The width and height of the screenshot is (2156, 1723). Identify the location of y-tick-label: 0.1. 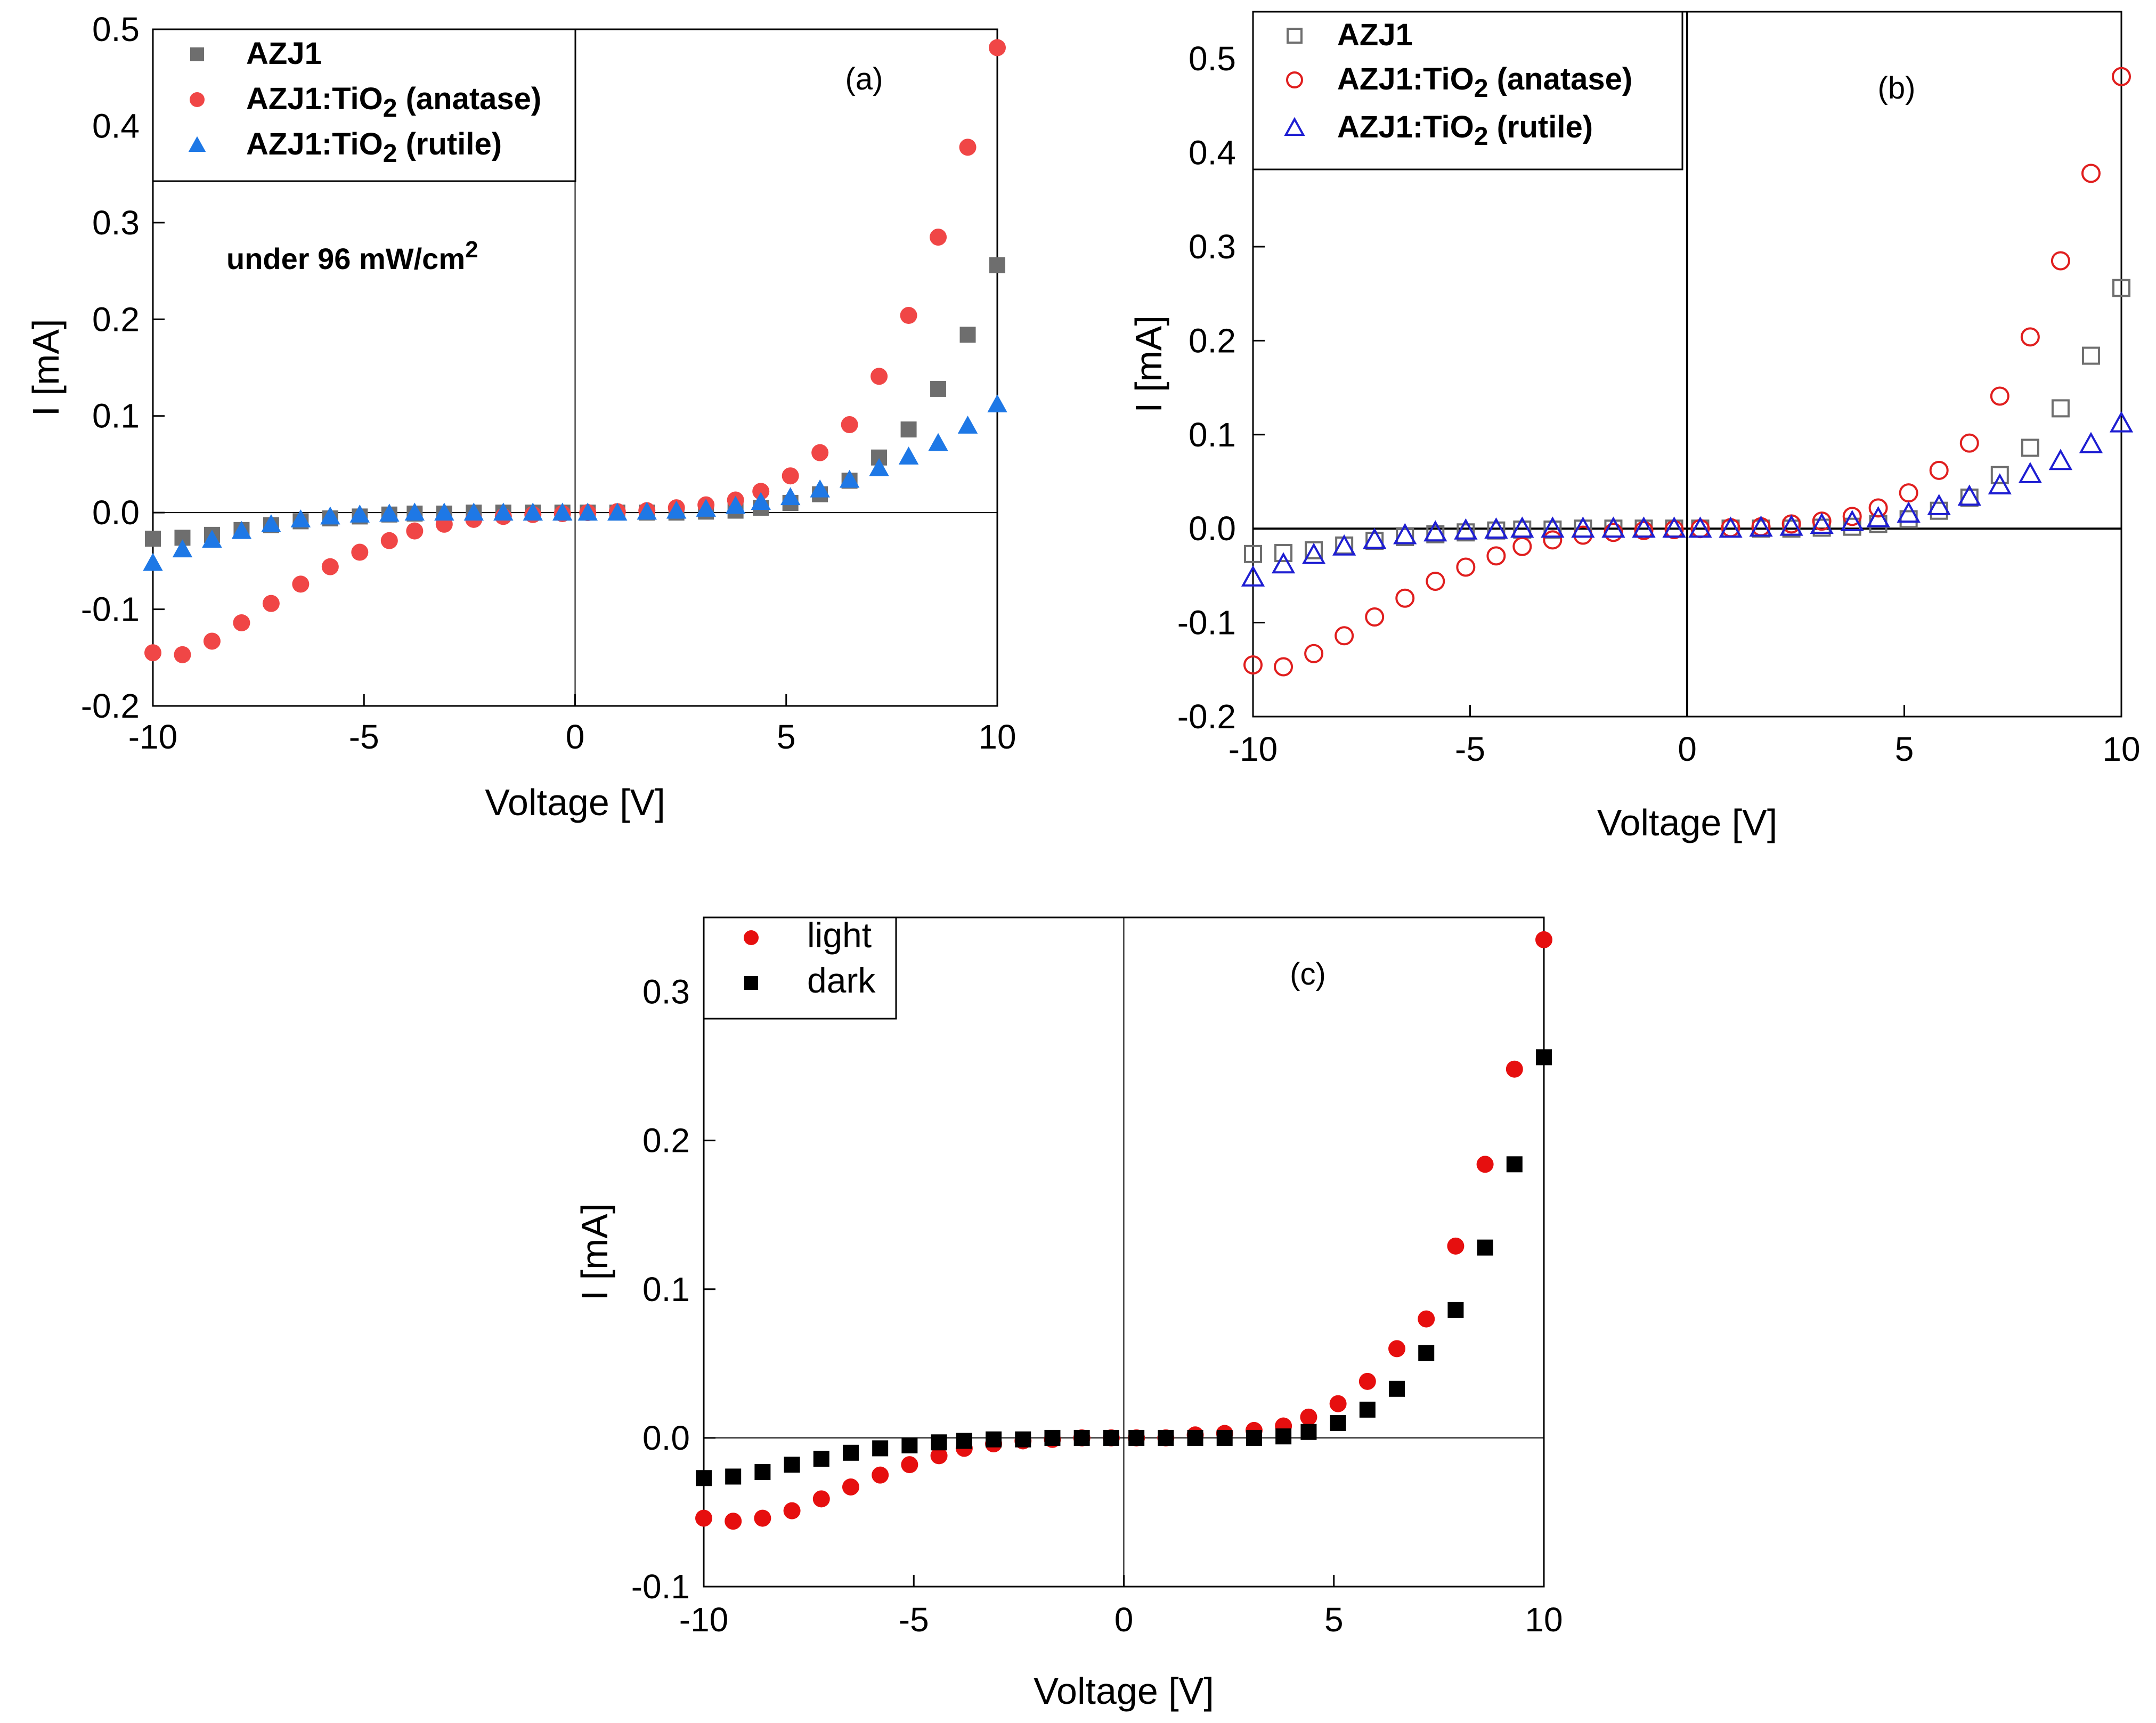
(1212, 435).